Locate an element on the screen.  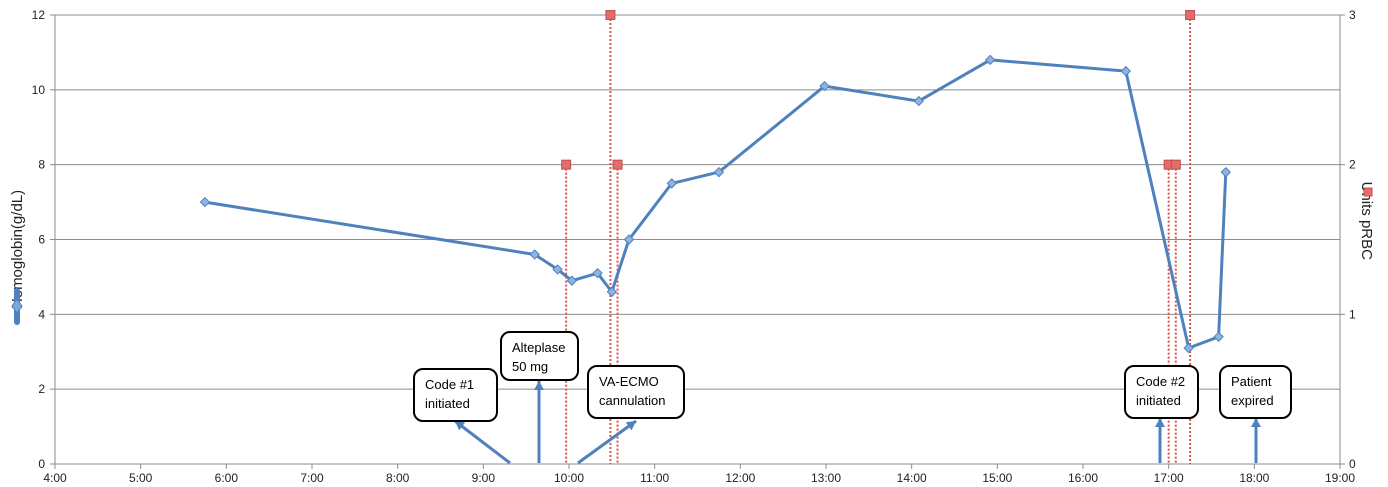
x-tick-label: 17:00 is located at coordinates (1169, 478).